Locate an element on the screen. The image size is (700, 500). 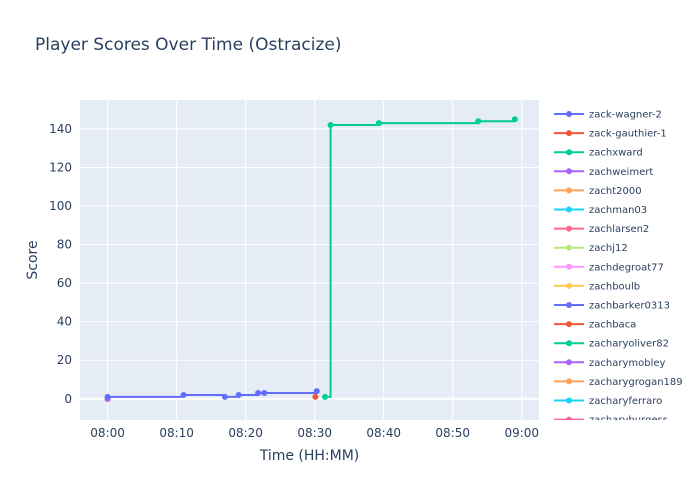
legend-label: zachman03 is located at coordinates (618, 210).